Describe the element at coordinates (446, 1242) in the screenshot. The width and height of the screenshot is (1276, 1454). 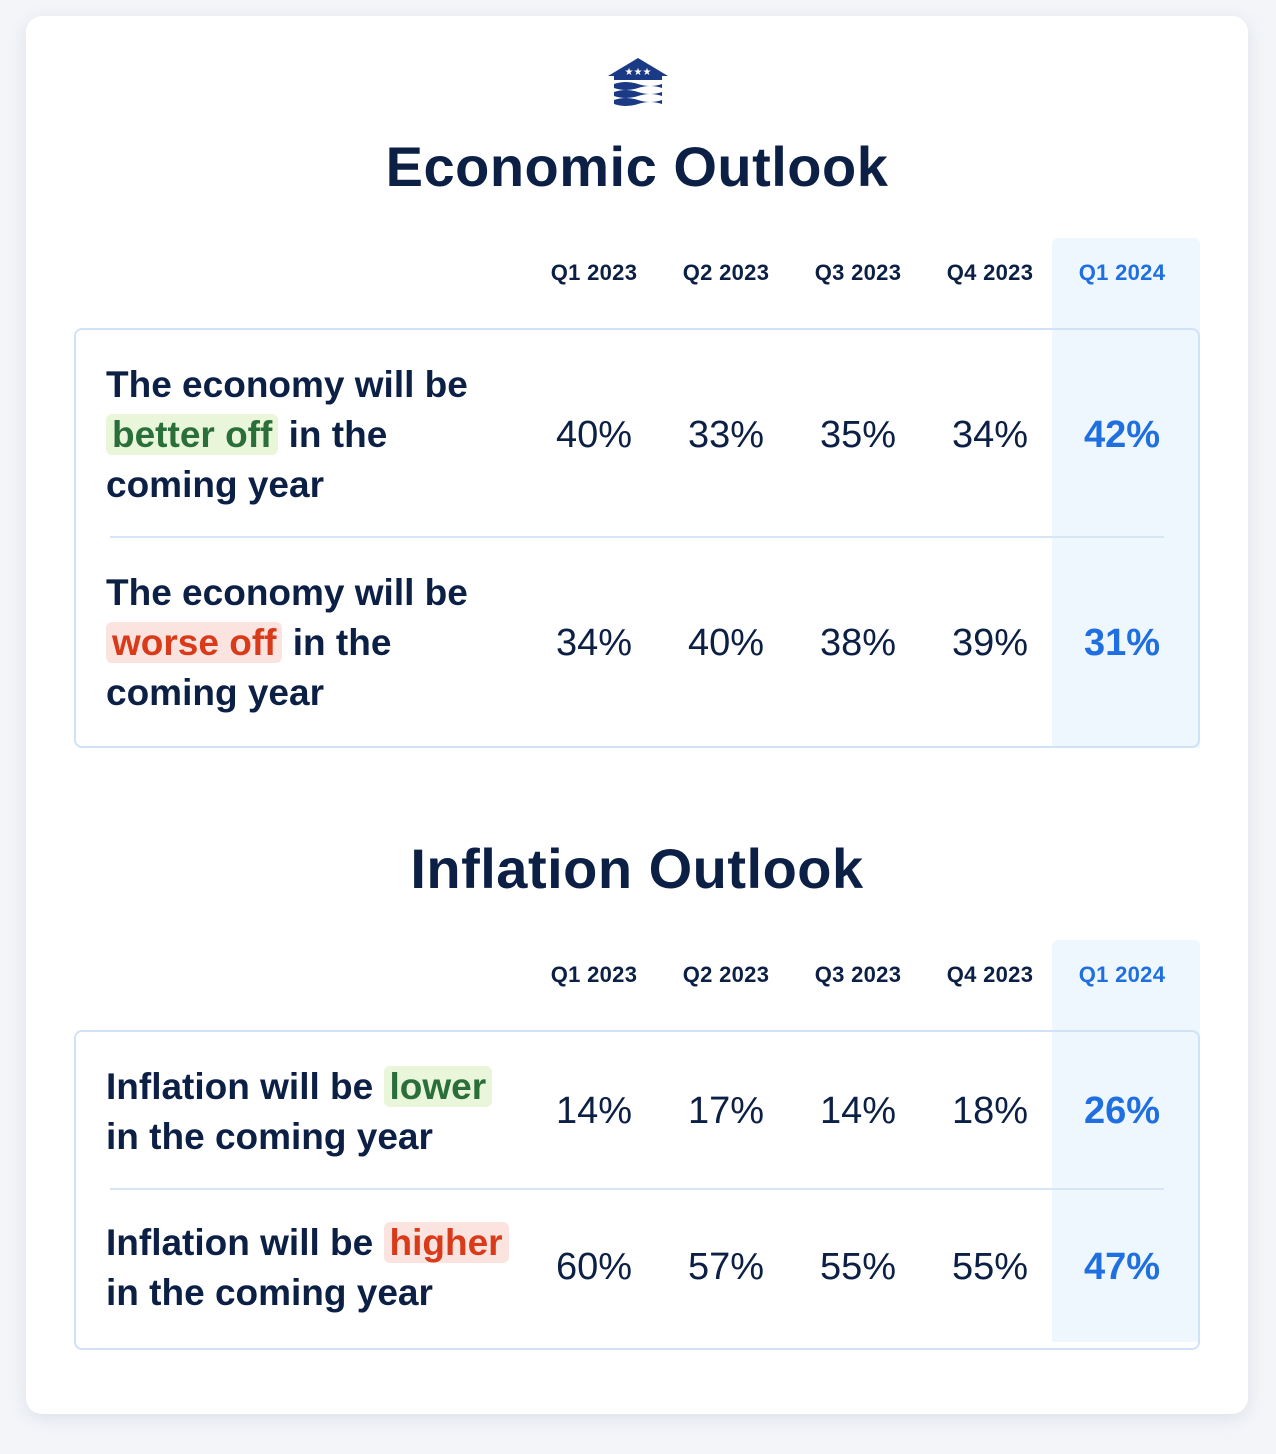
I see `negative-tag: higher` at that location.